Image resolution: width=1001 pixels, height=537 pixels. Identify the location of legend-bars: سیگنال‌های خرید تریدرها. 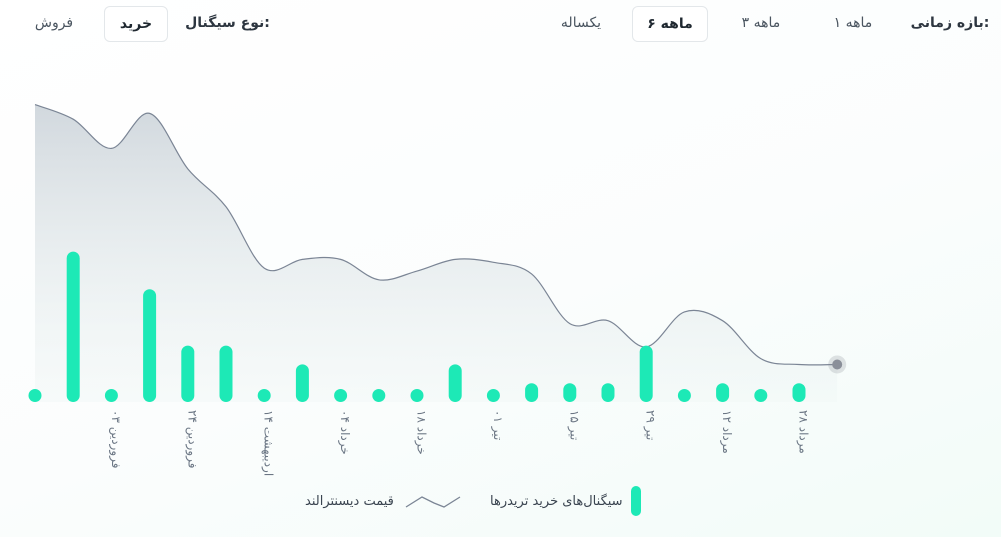
(565, 501).